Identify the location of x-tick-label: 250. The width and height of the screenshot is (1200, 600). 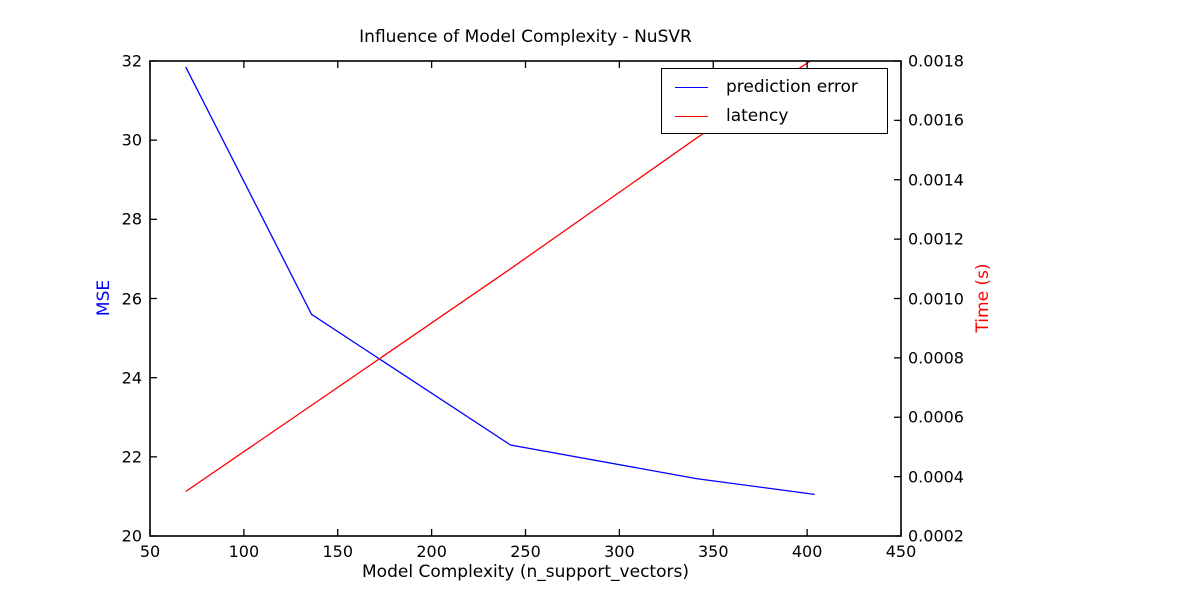
(525, 551).